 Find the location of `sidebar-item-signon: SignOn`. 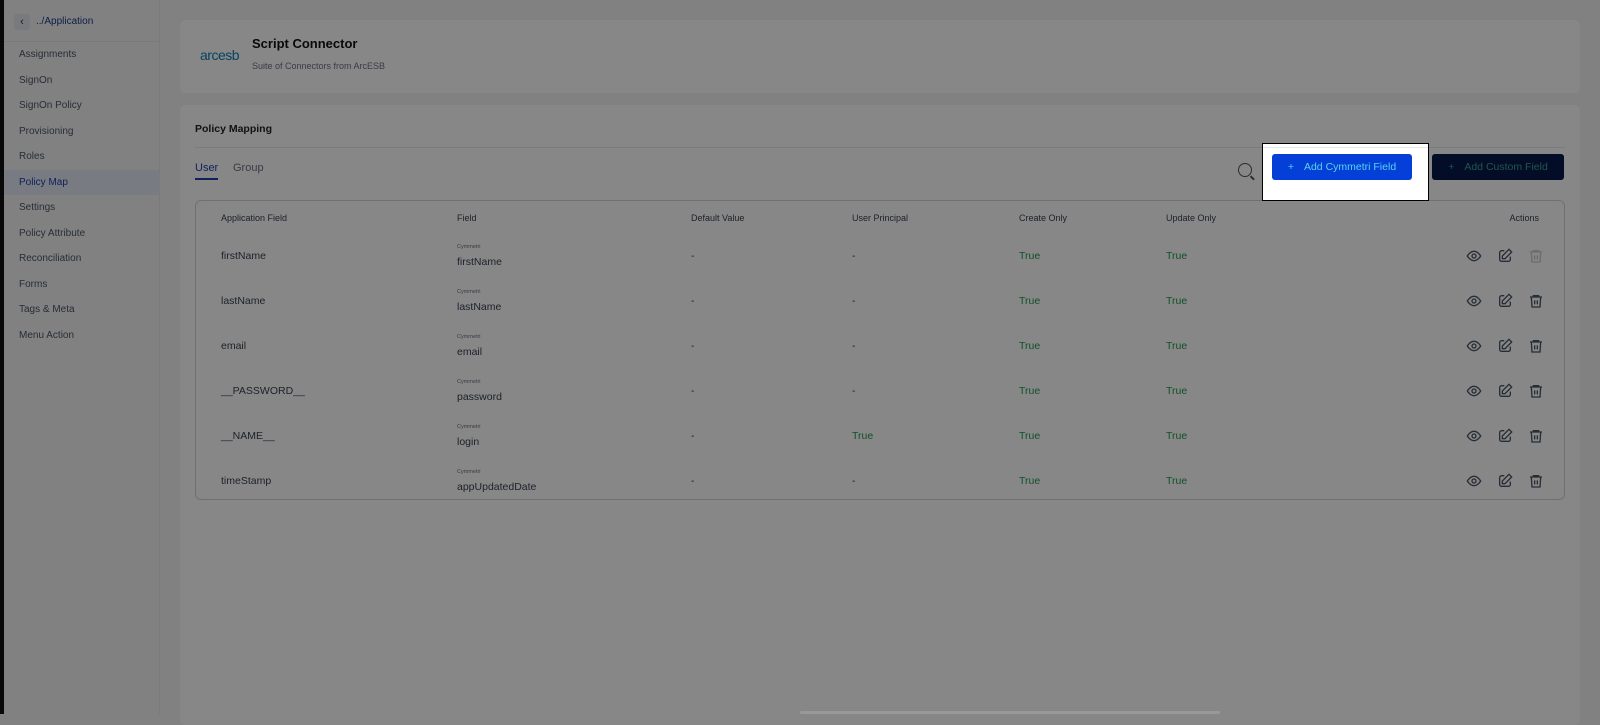

sidebar-item-signon: SignOn is located at coordinates (36, 80).